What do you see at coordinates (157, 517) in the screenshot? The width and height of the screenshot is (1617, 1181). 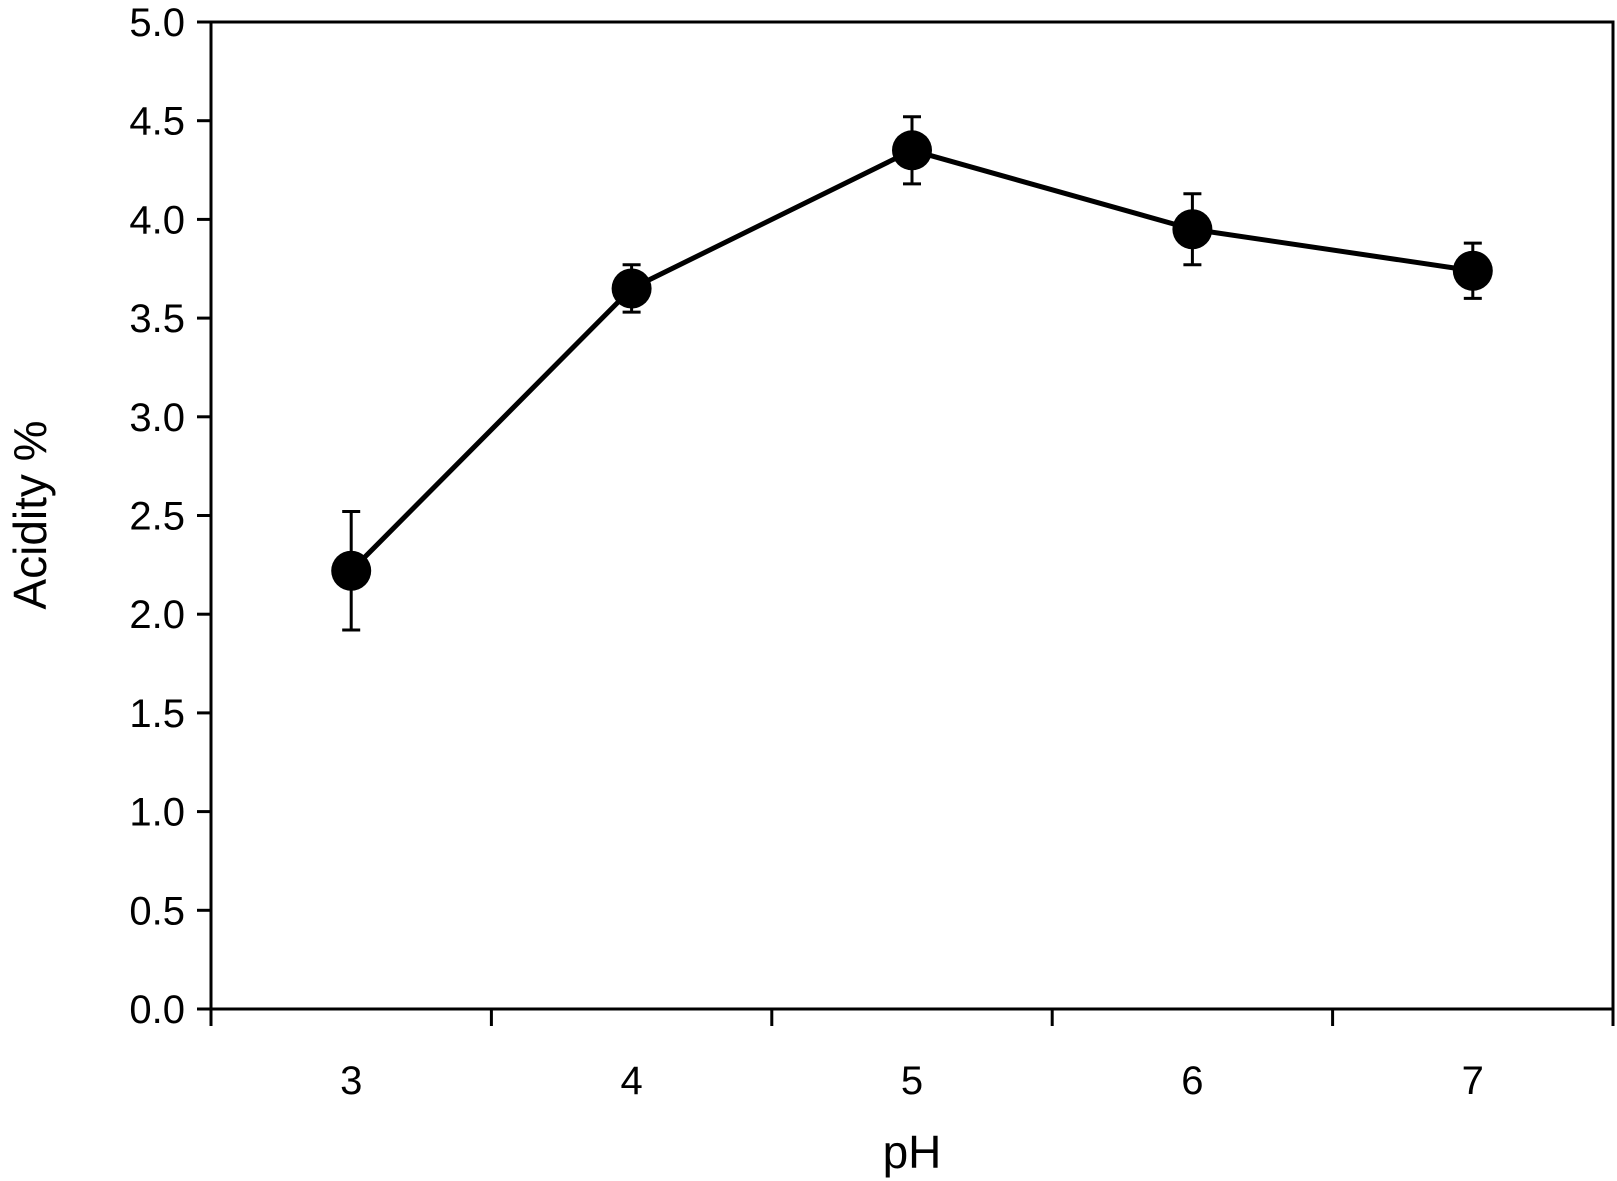 I see `y-tick-label: 2.5` at bounding box center [157, 517].